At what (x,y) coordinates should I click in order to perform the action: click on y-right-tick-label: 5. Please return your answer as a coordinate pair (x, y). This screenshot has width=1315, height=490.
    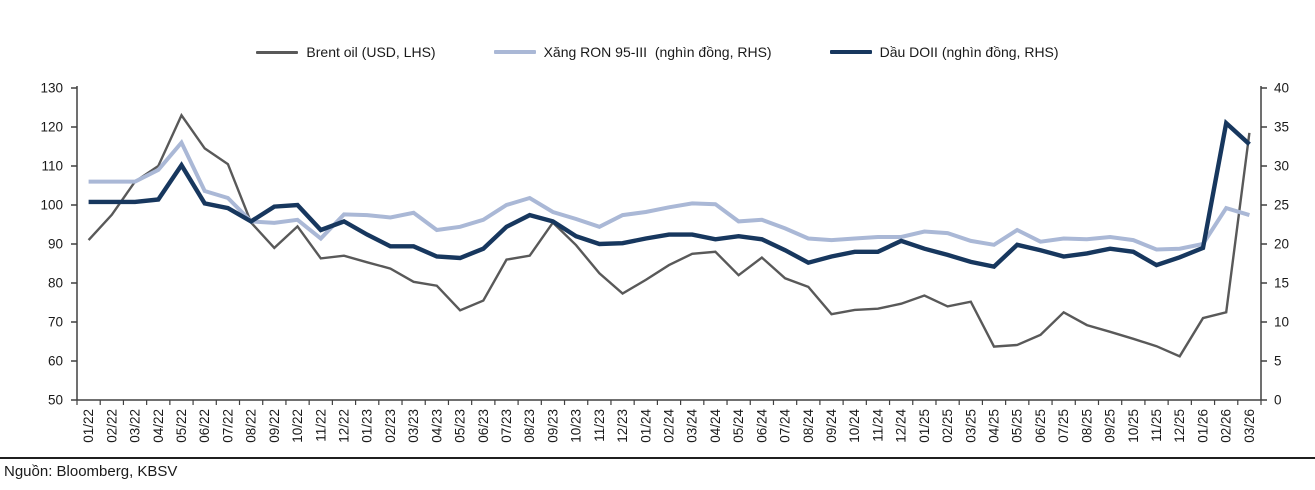
    Looking at the image, I should click on (1278, 361).